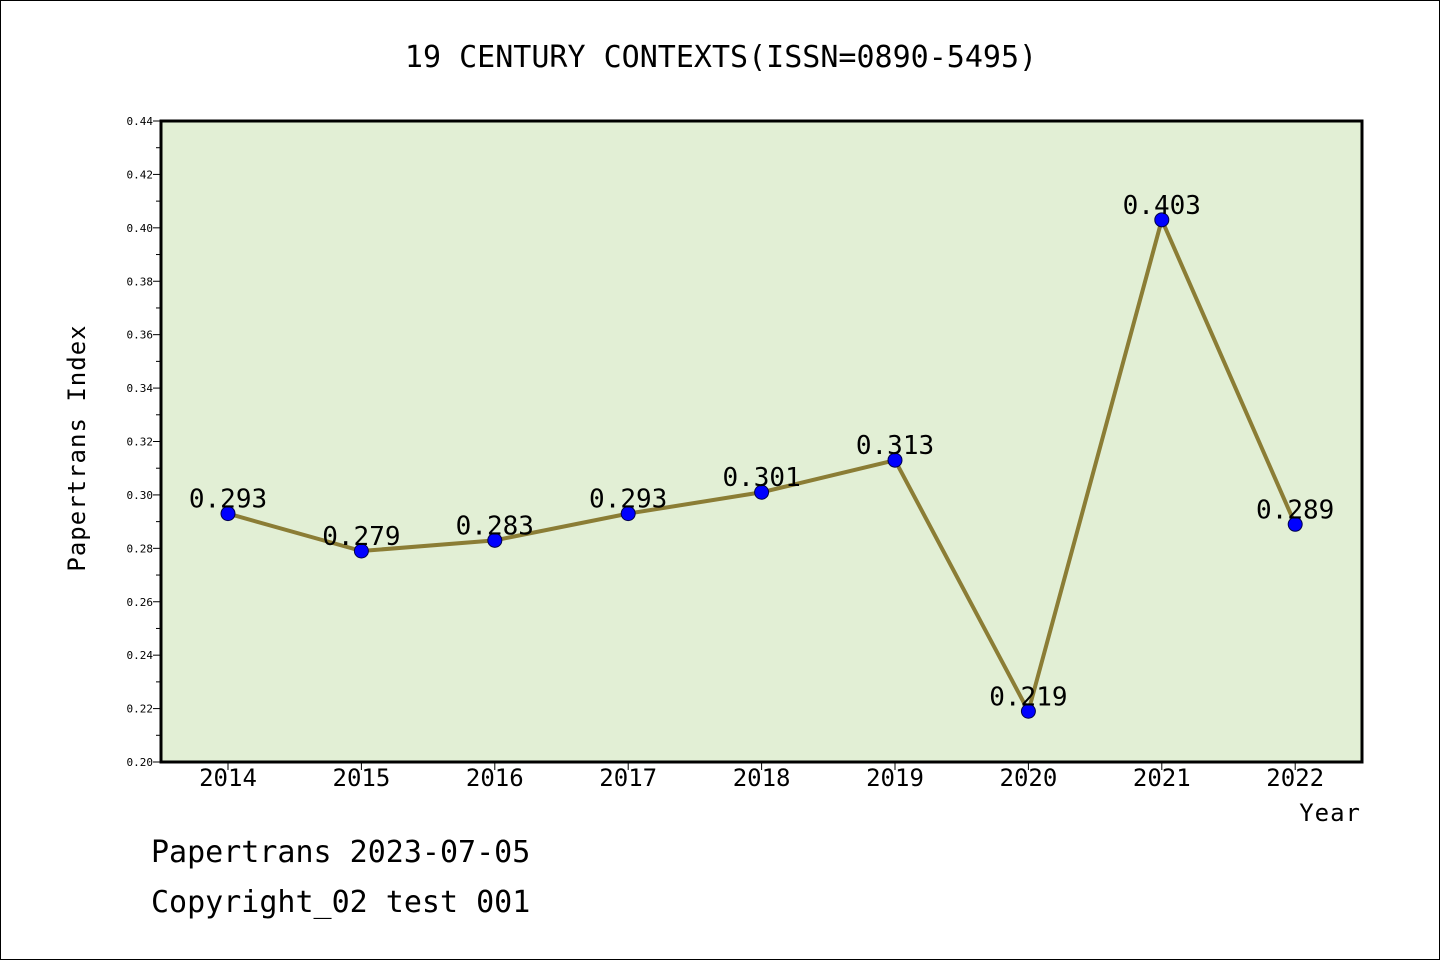  Describe the element at coordinates (721, 57) in the screenshot. I see `chart-title: 19 CENTURY CONTEXTS(ISSN=0890-5495)` at that location.